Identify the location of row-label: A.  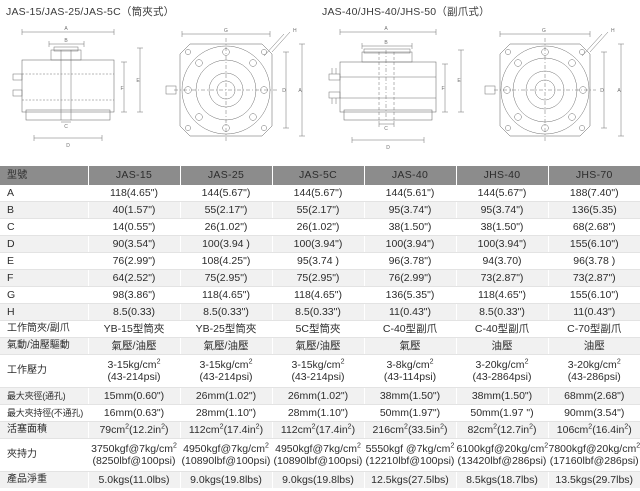
(44, 193).